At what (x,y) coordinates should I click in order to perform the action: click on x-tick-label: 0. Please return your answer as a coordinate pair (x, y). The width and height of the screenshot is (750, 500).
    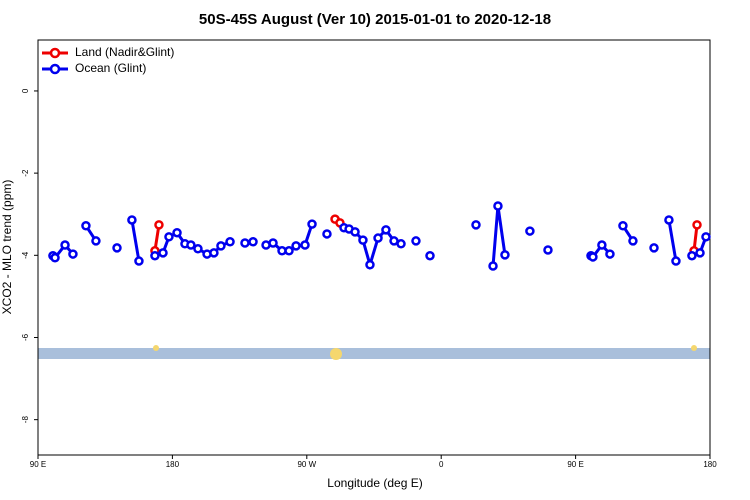
    Looking at the image, I should click on (441, 464).